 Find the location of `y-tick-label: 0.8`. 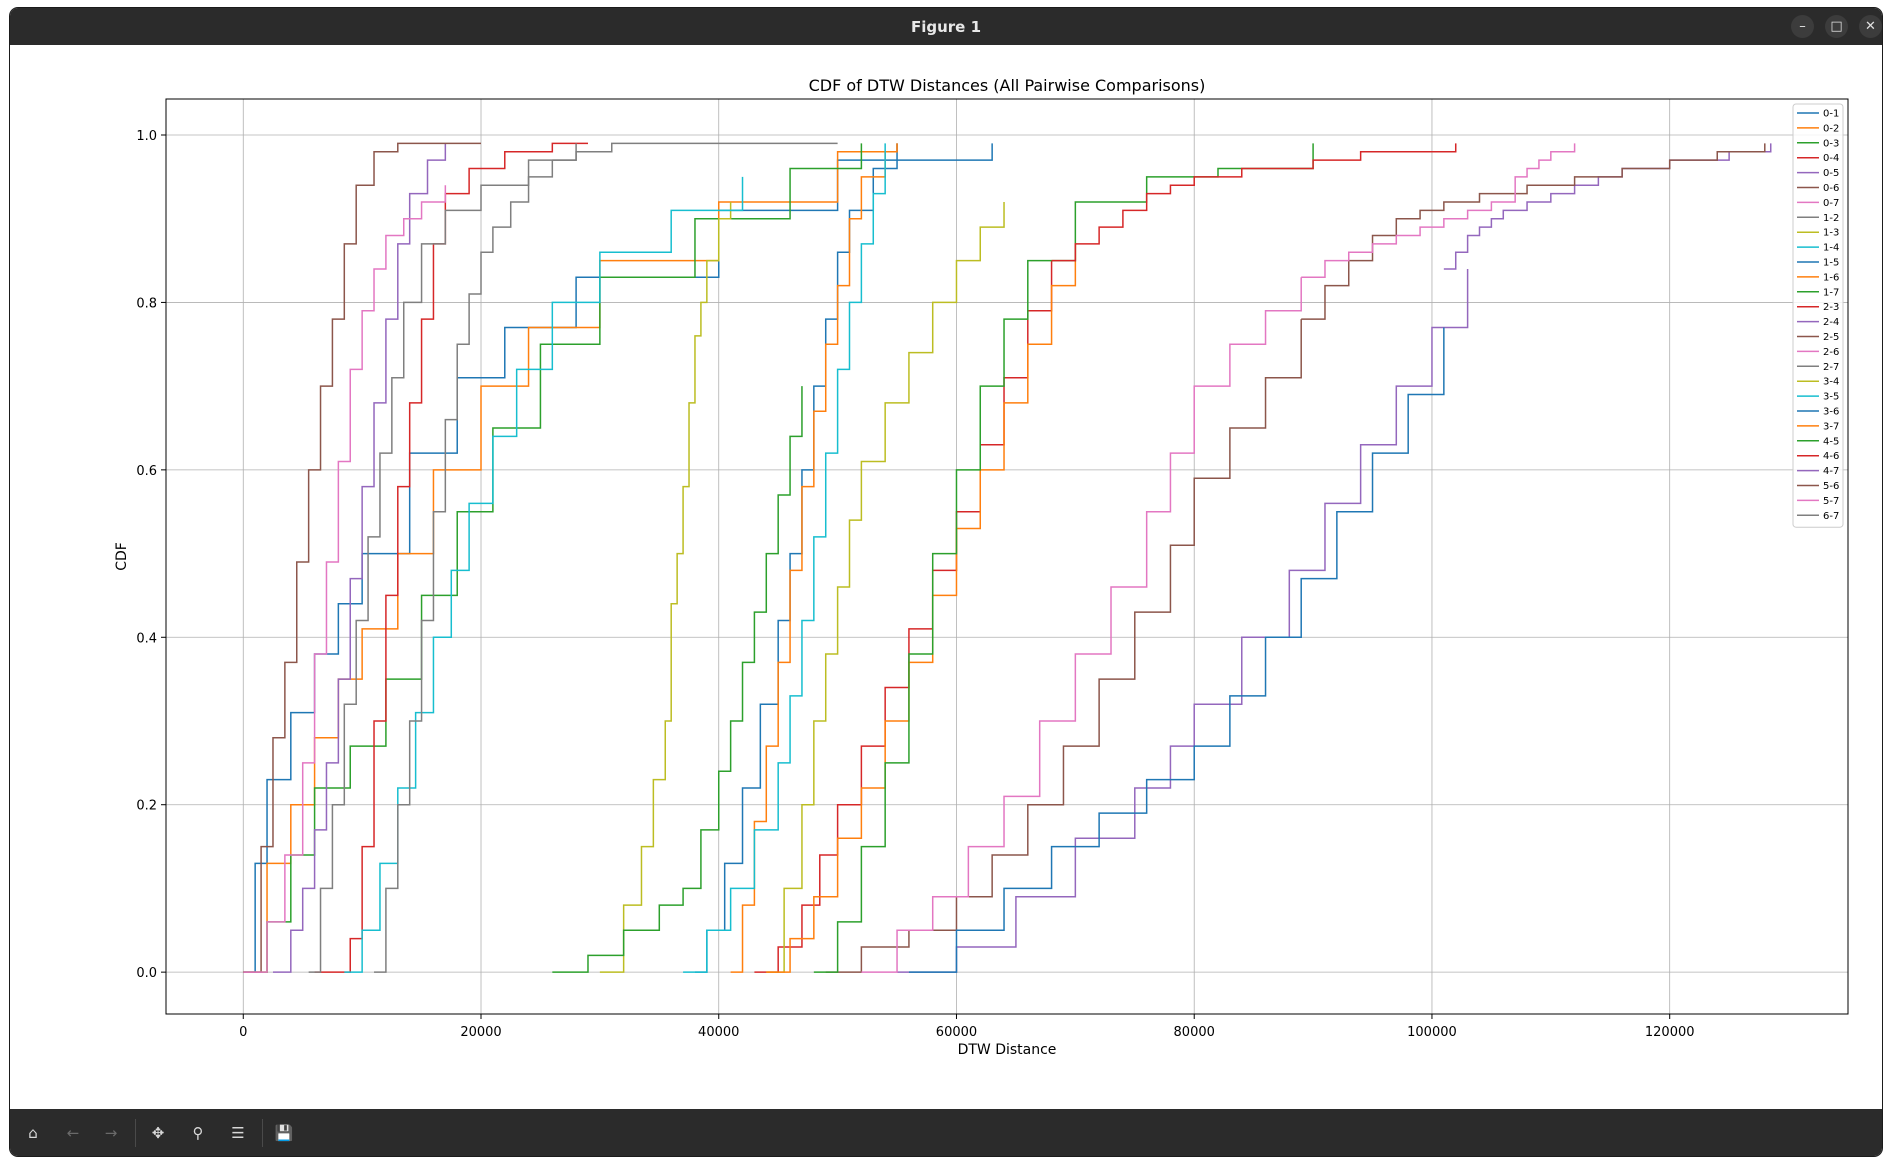

y-tick-label: 0.8 is located at coordinates (146, 303).